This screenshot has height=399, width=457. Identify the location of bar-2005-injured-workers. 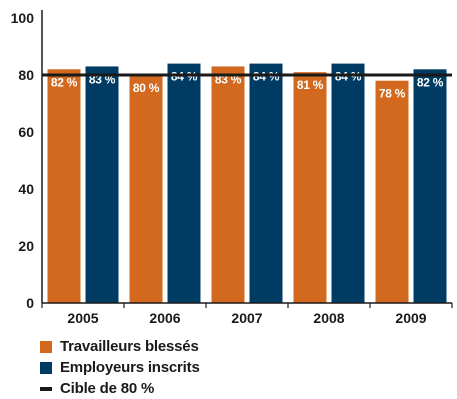
(64, 186).